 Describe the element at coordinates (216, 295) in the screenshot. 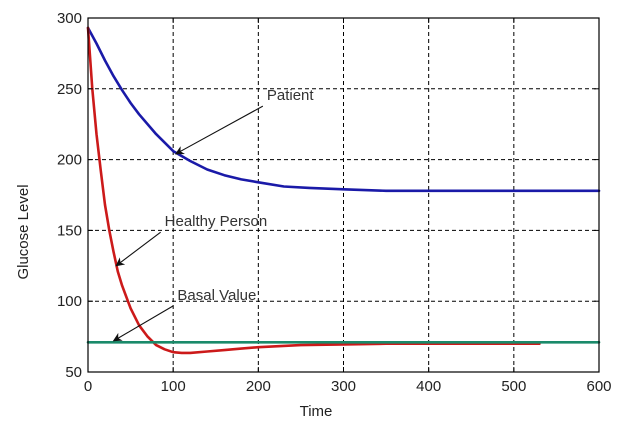

I see `basal-value-label: Basal Value` at that location.